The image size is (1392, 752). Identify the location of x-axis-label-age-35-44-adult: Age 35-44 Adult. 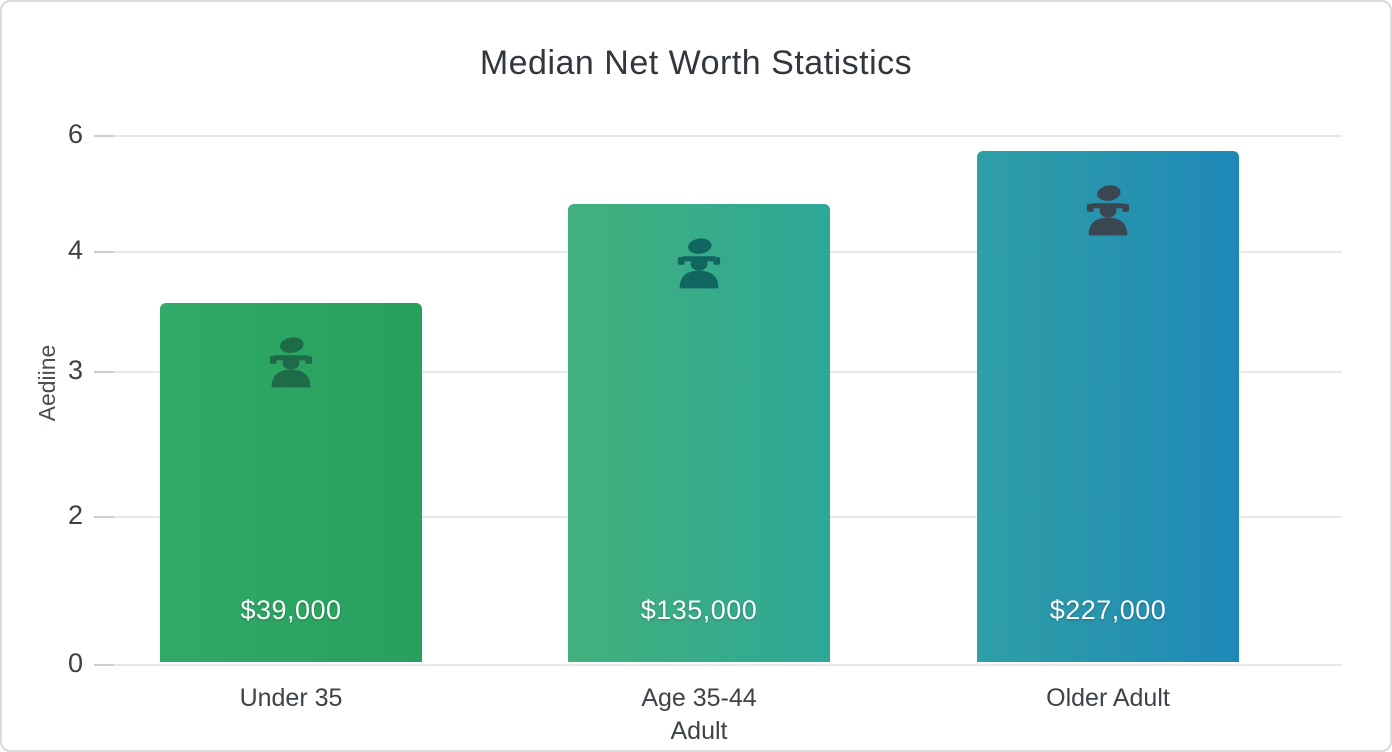
(699, 715).